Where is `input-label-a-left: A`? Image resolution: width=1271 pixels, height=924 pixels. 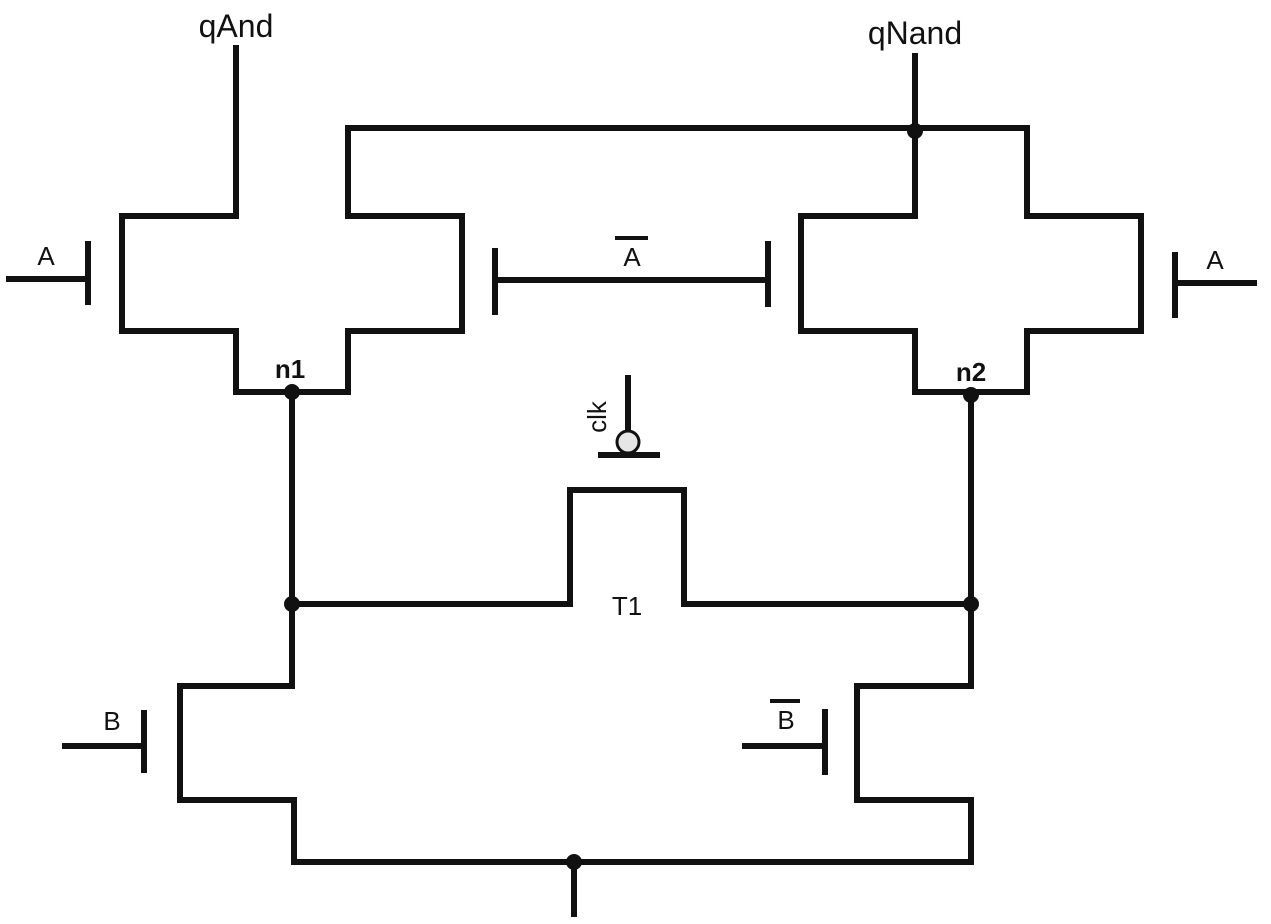
input-label-a-left: A is located at coordinates (46, 256).